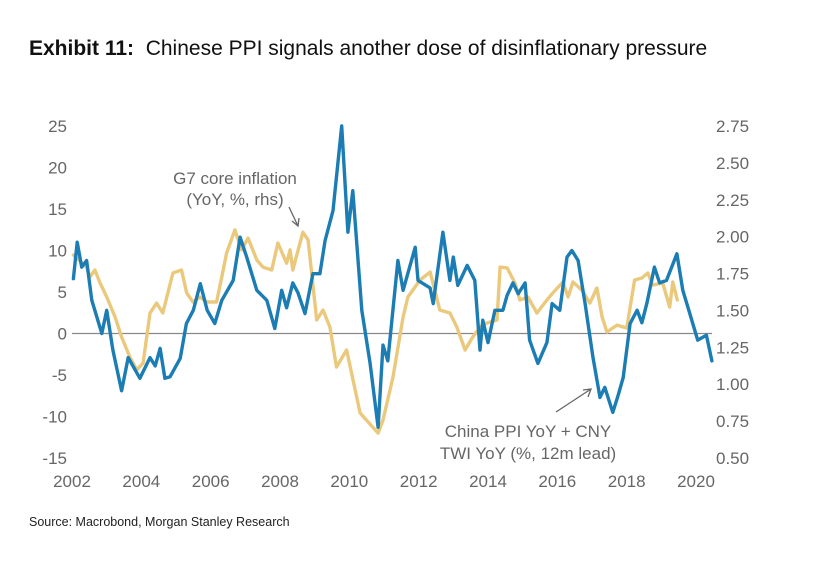  What do you see at coordinates (62, 334) in the screenshot?
I see `y-tick-label: 0` at bounding box center [62, 334].